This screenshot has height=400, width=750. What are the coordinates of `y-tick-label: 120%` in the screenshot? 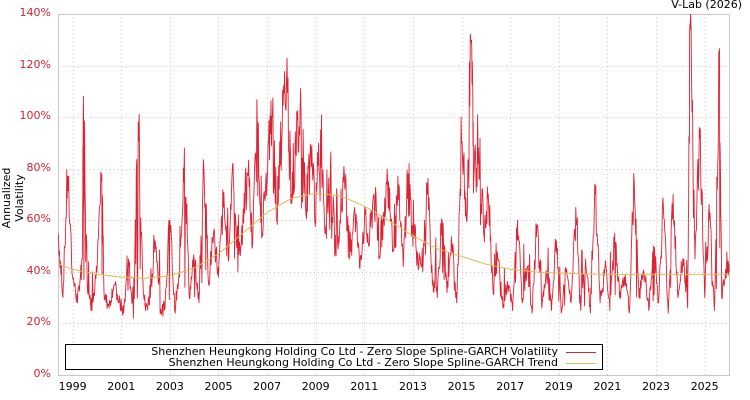 It's located at (35, 64).